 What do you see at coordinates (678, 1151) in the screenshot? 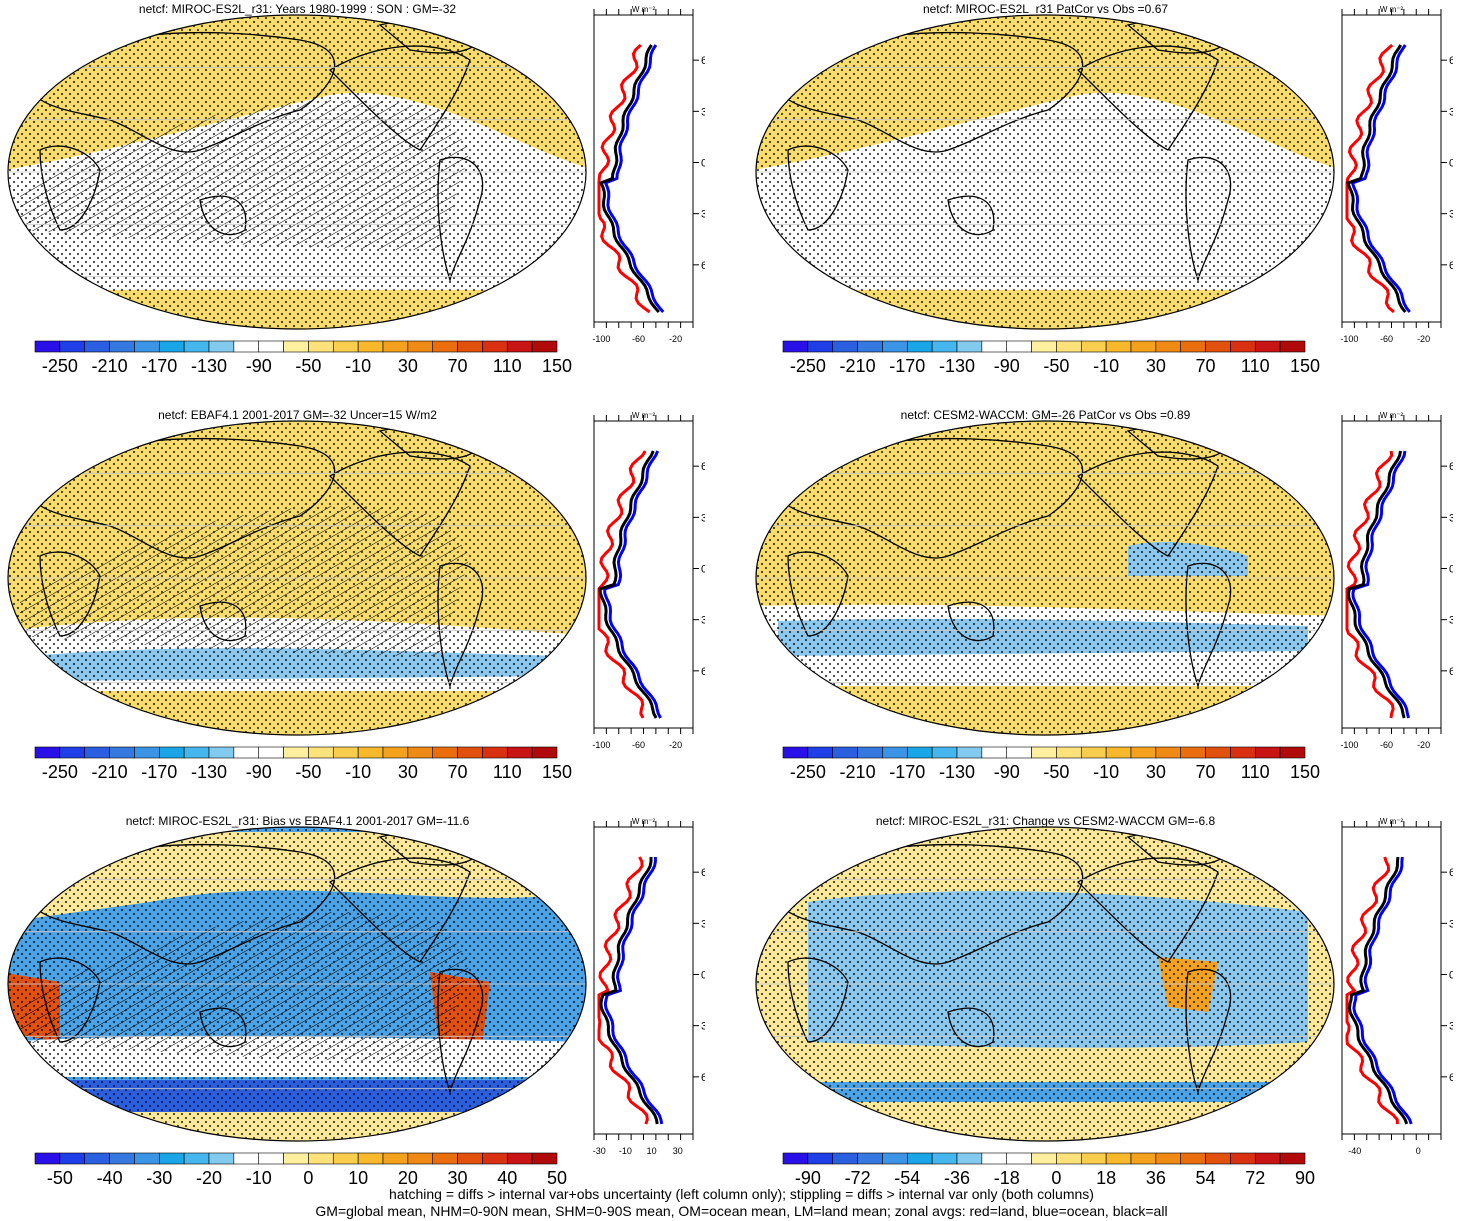
I see `zonal-x-tick-label: 30` at bounding box center [678, 1151].